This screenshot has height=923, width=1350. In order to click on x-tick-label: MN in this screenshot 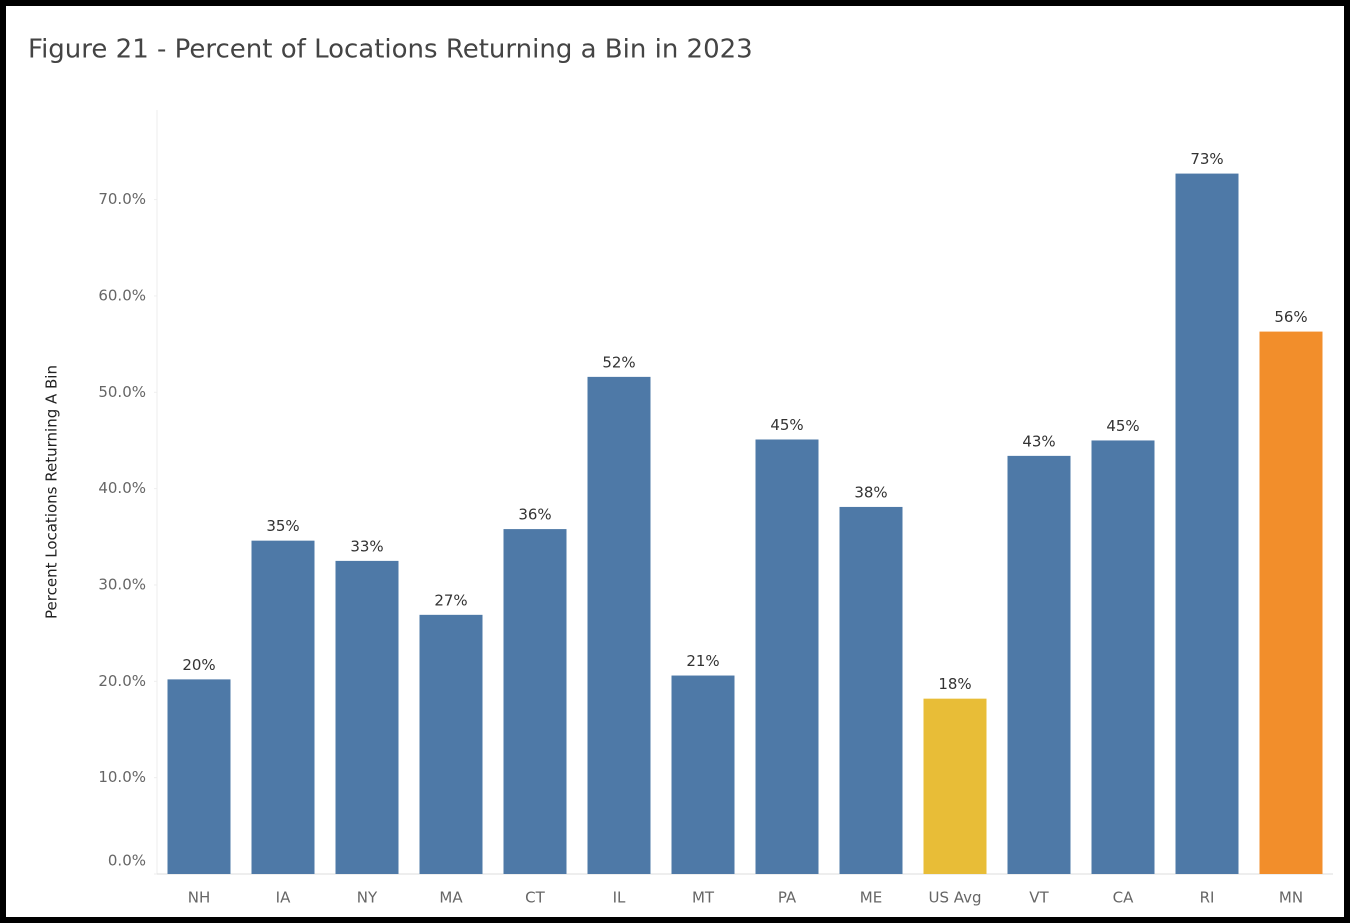, I will do `click(1291, 898)`.